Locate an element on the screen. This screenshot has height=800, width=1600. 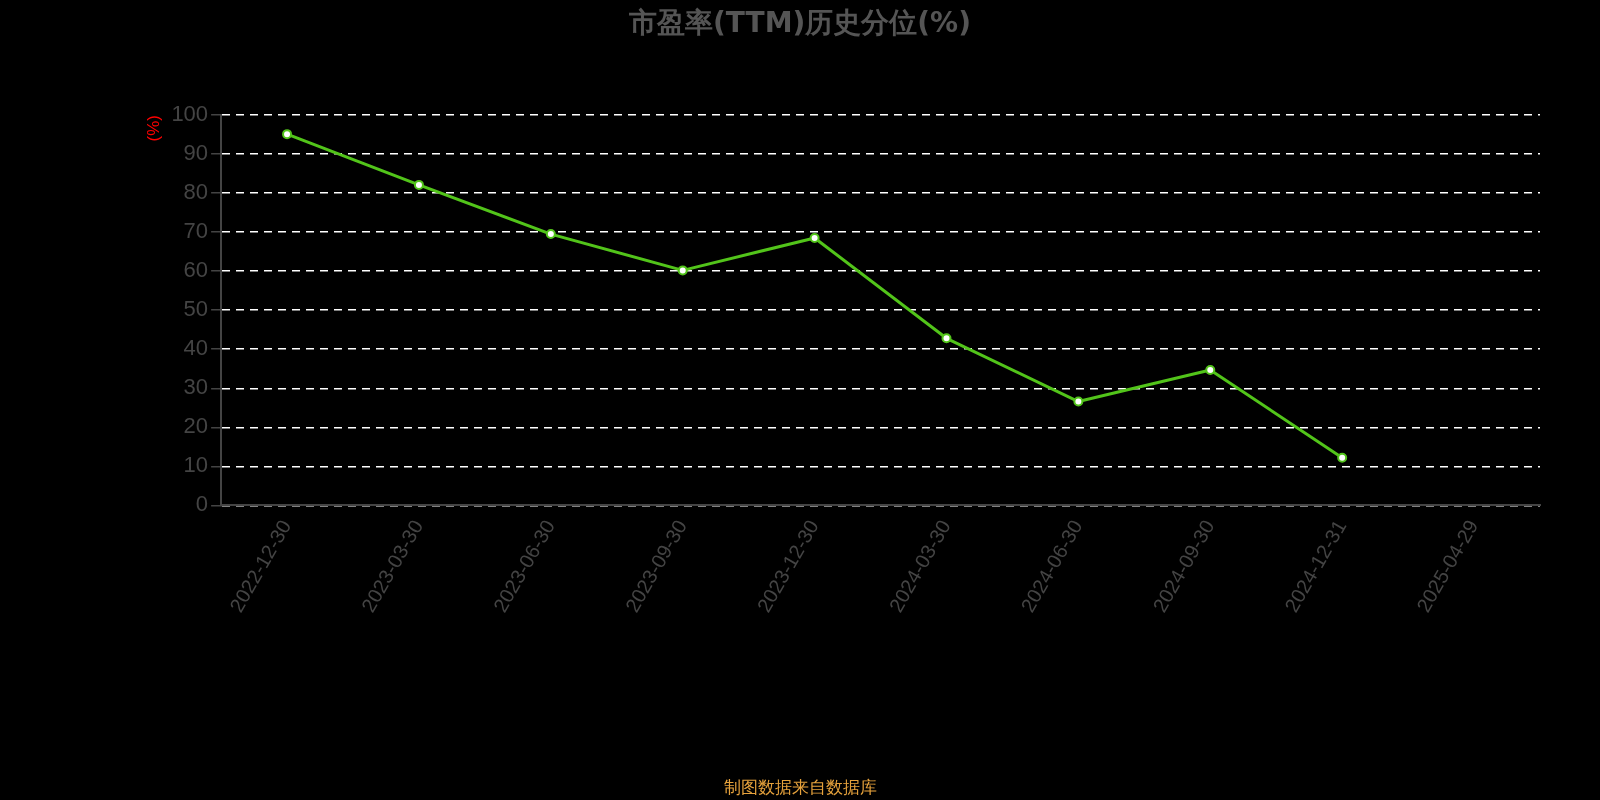
text: 制图数据来自数据库 is located at coordinates (800, 787).